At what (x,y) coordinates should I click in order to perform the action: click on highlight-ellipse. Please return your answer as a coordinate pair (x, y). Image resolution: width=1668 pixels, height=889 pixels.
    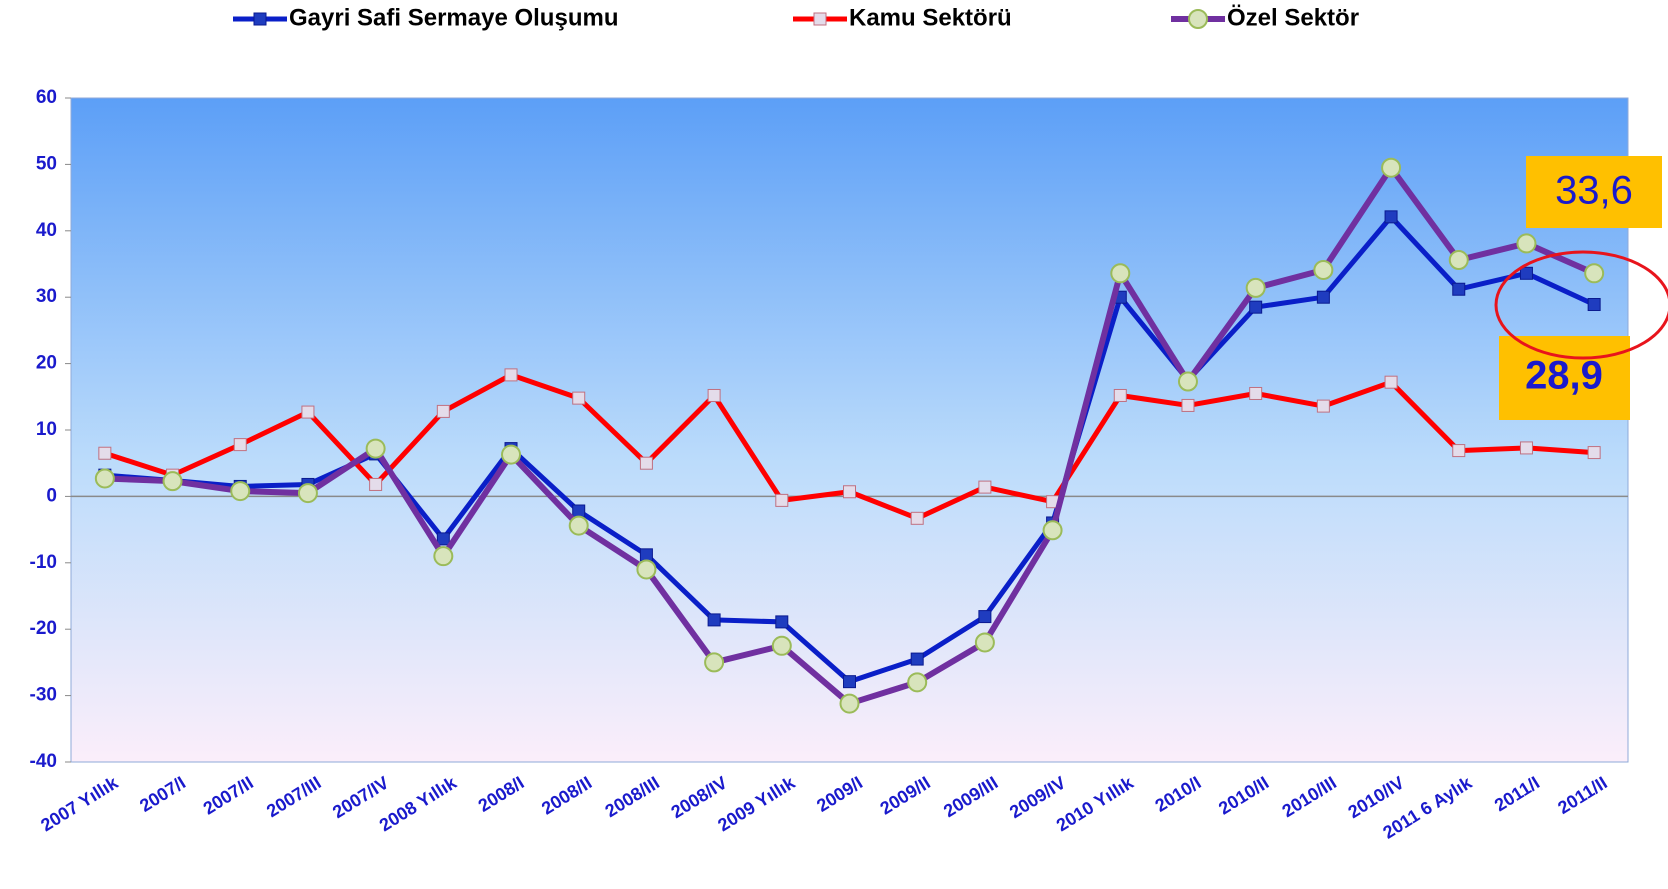
    Looking at the image, I should click on (1581, 305).